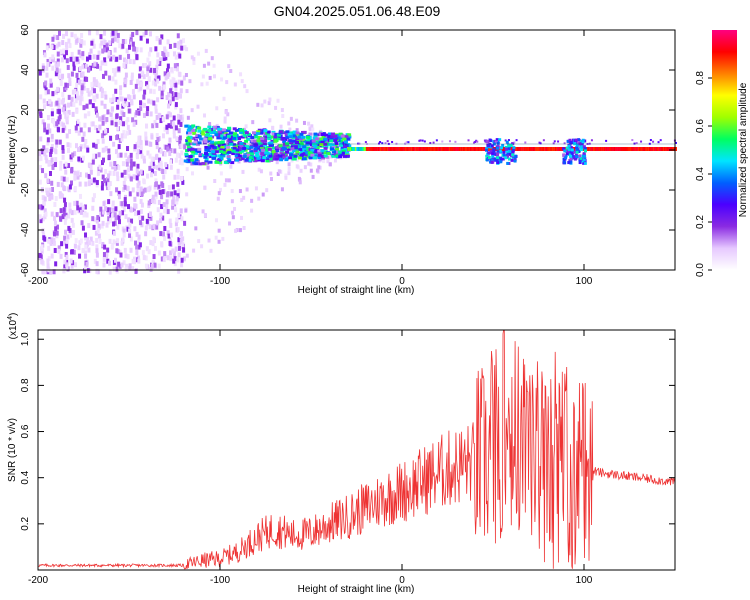  Describe the element at coordinates (402, 281) in the screenshot. I see `x-tick-label: 0` at that location.